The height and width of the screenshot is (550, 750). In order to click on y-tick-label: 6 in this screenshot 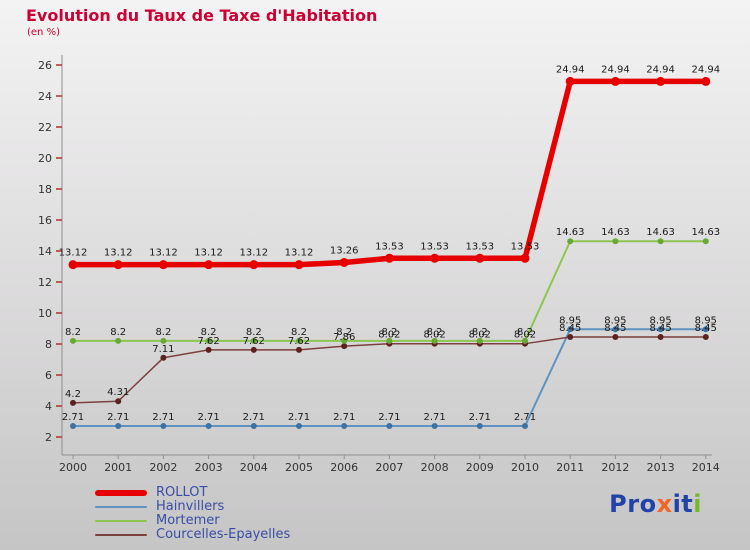, I will do `click(48, 375)`.